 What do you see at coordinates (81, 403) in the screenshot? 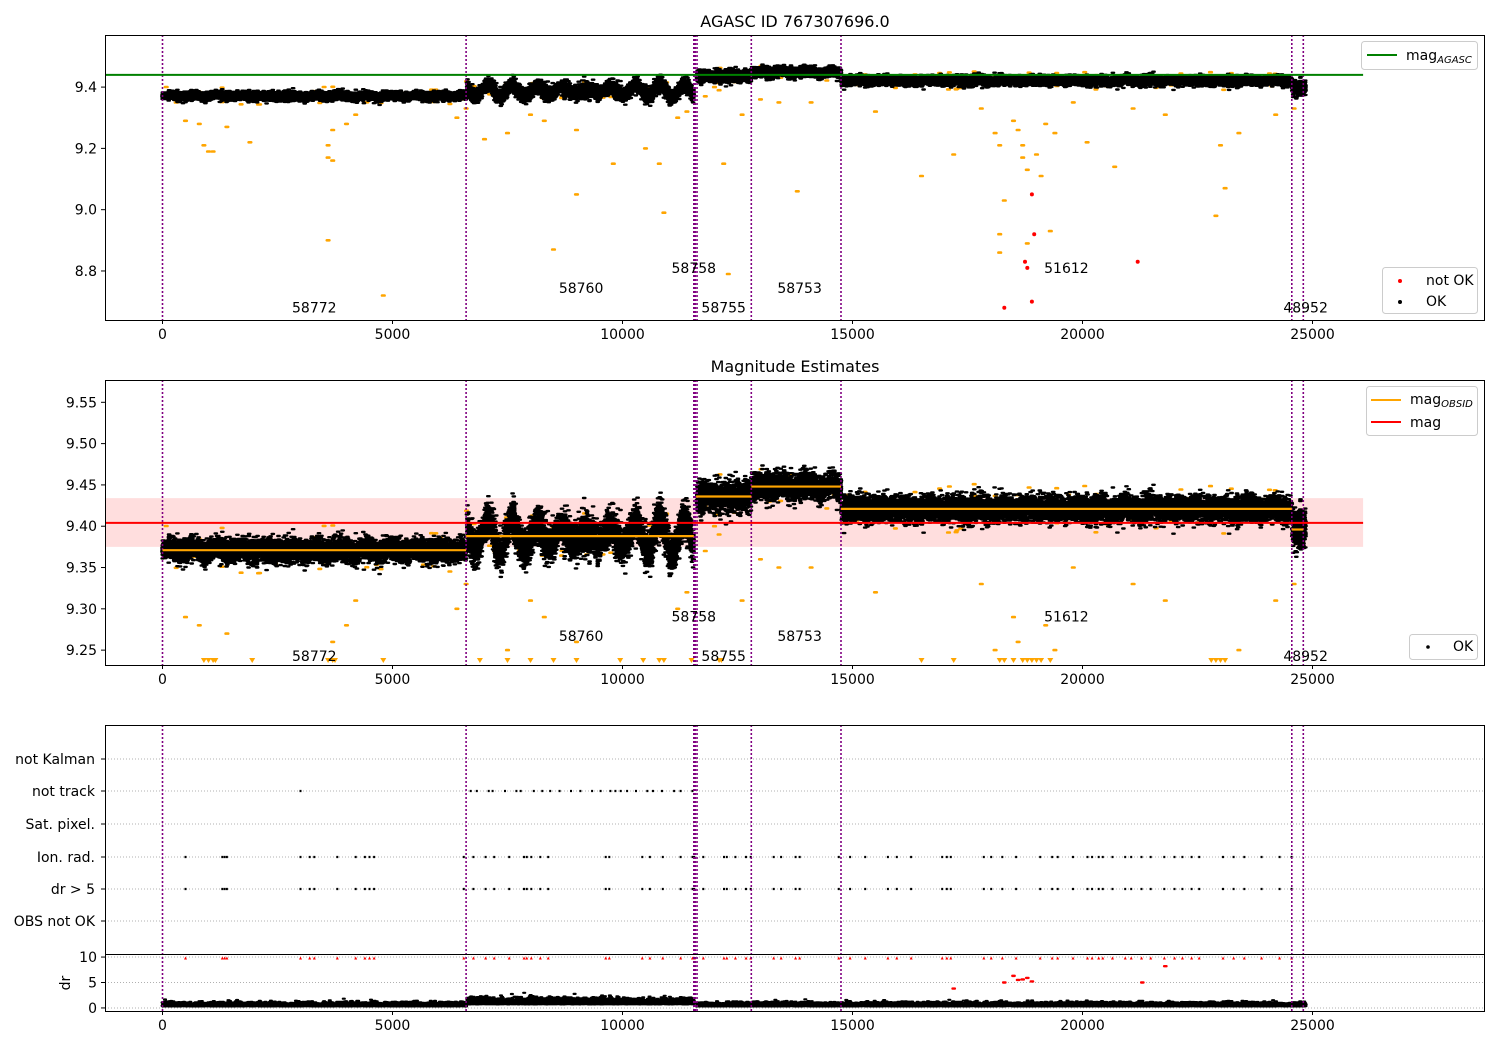
I see `y-tick-label: 9.55` at bounding box center [81, 403].